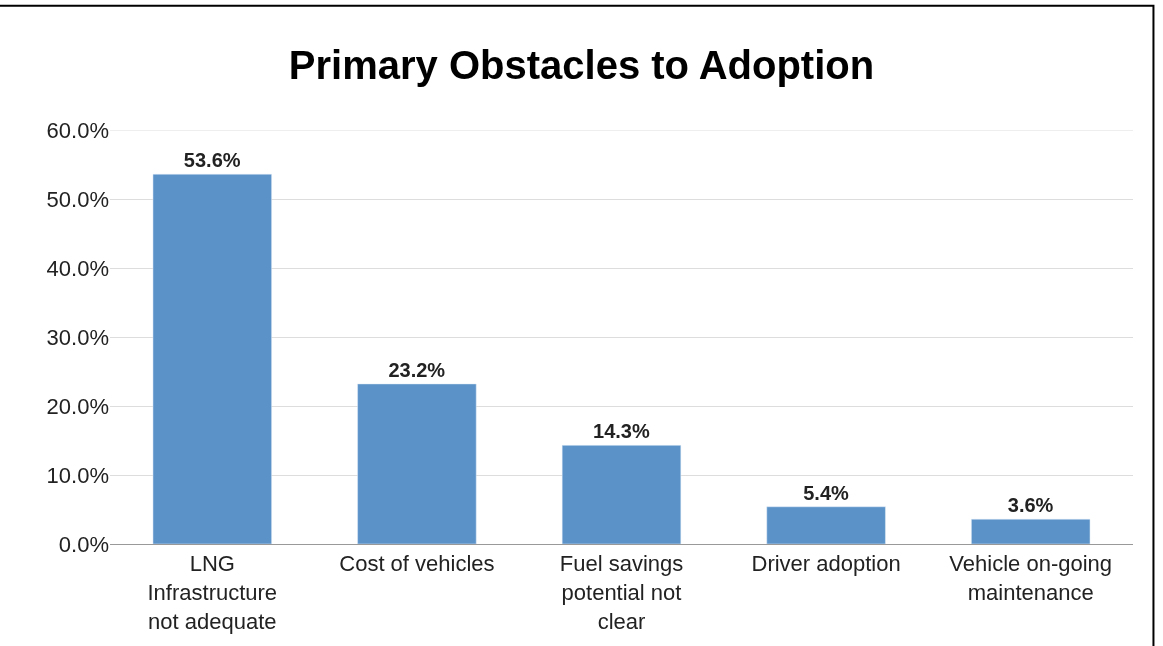 This screenshot has width=1163, height=646. What do you see at coordinates (77, 130) in the screenshot?
I see `y-tick-label: 60.0%` at bounding box center [77, 130].